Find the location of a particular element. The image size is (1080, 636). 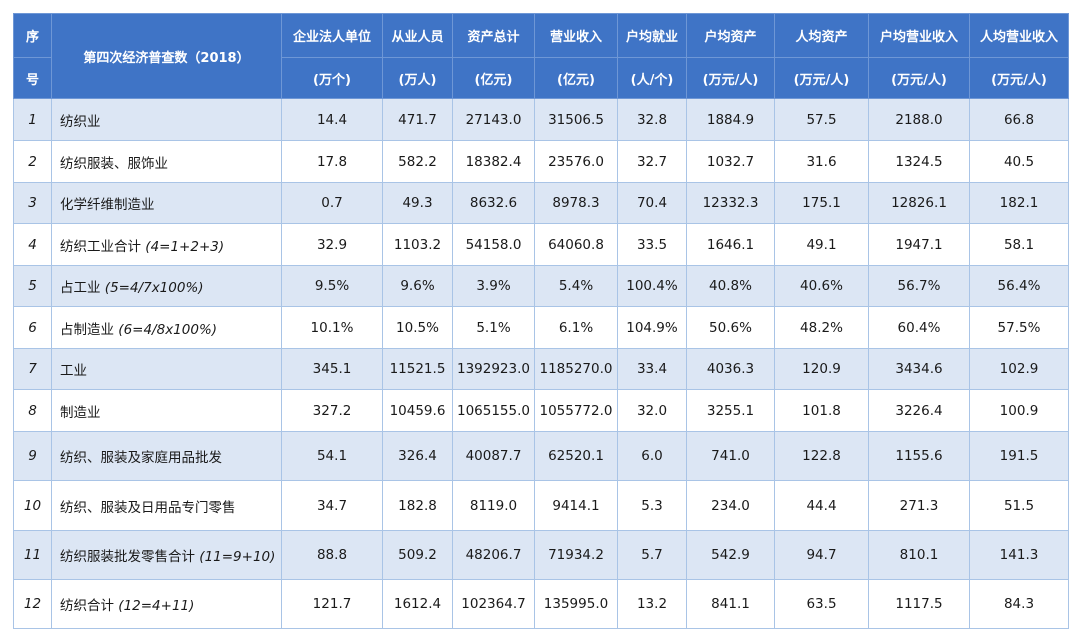

col-header-label: 从业人员 is located at coordinates (417, 35).